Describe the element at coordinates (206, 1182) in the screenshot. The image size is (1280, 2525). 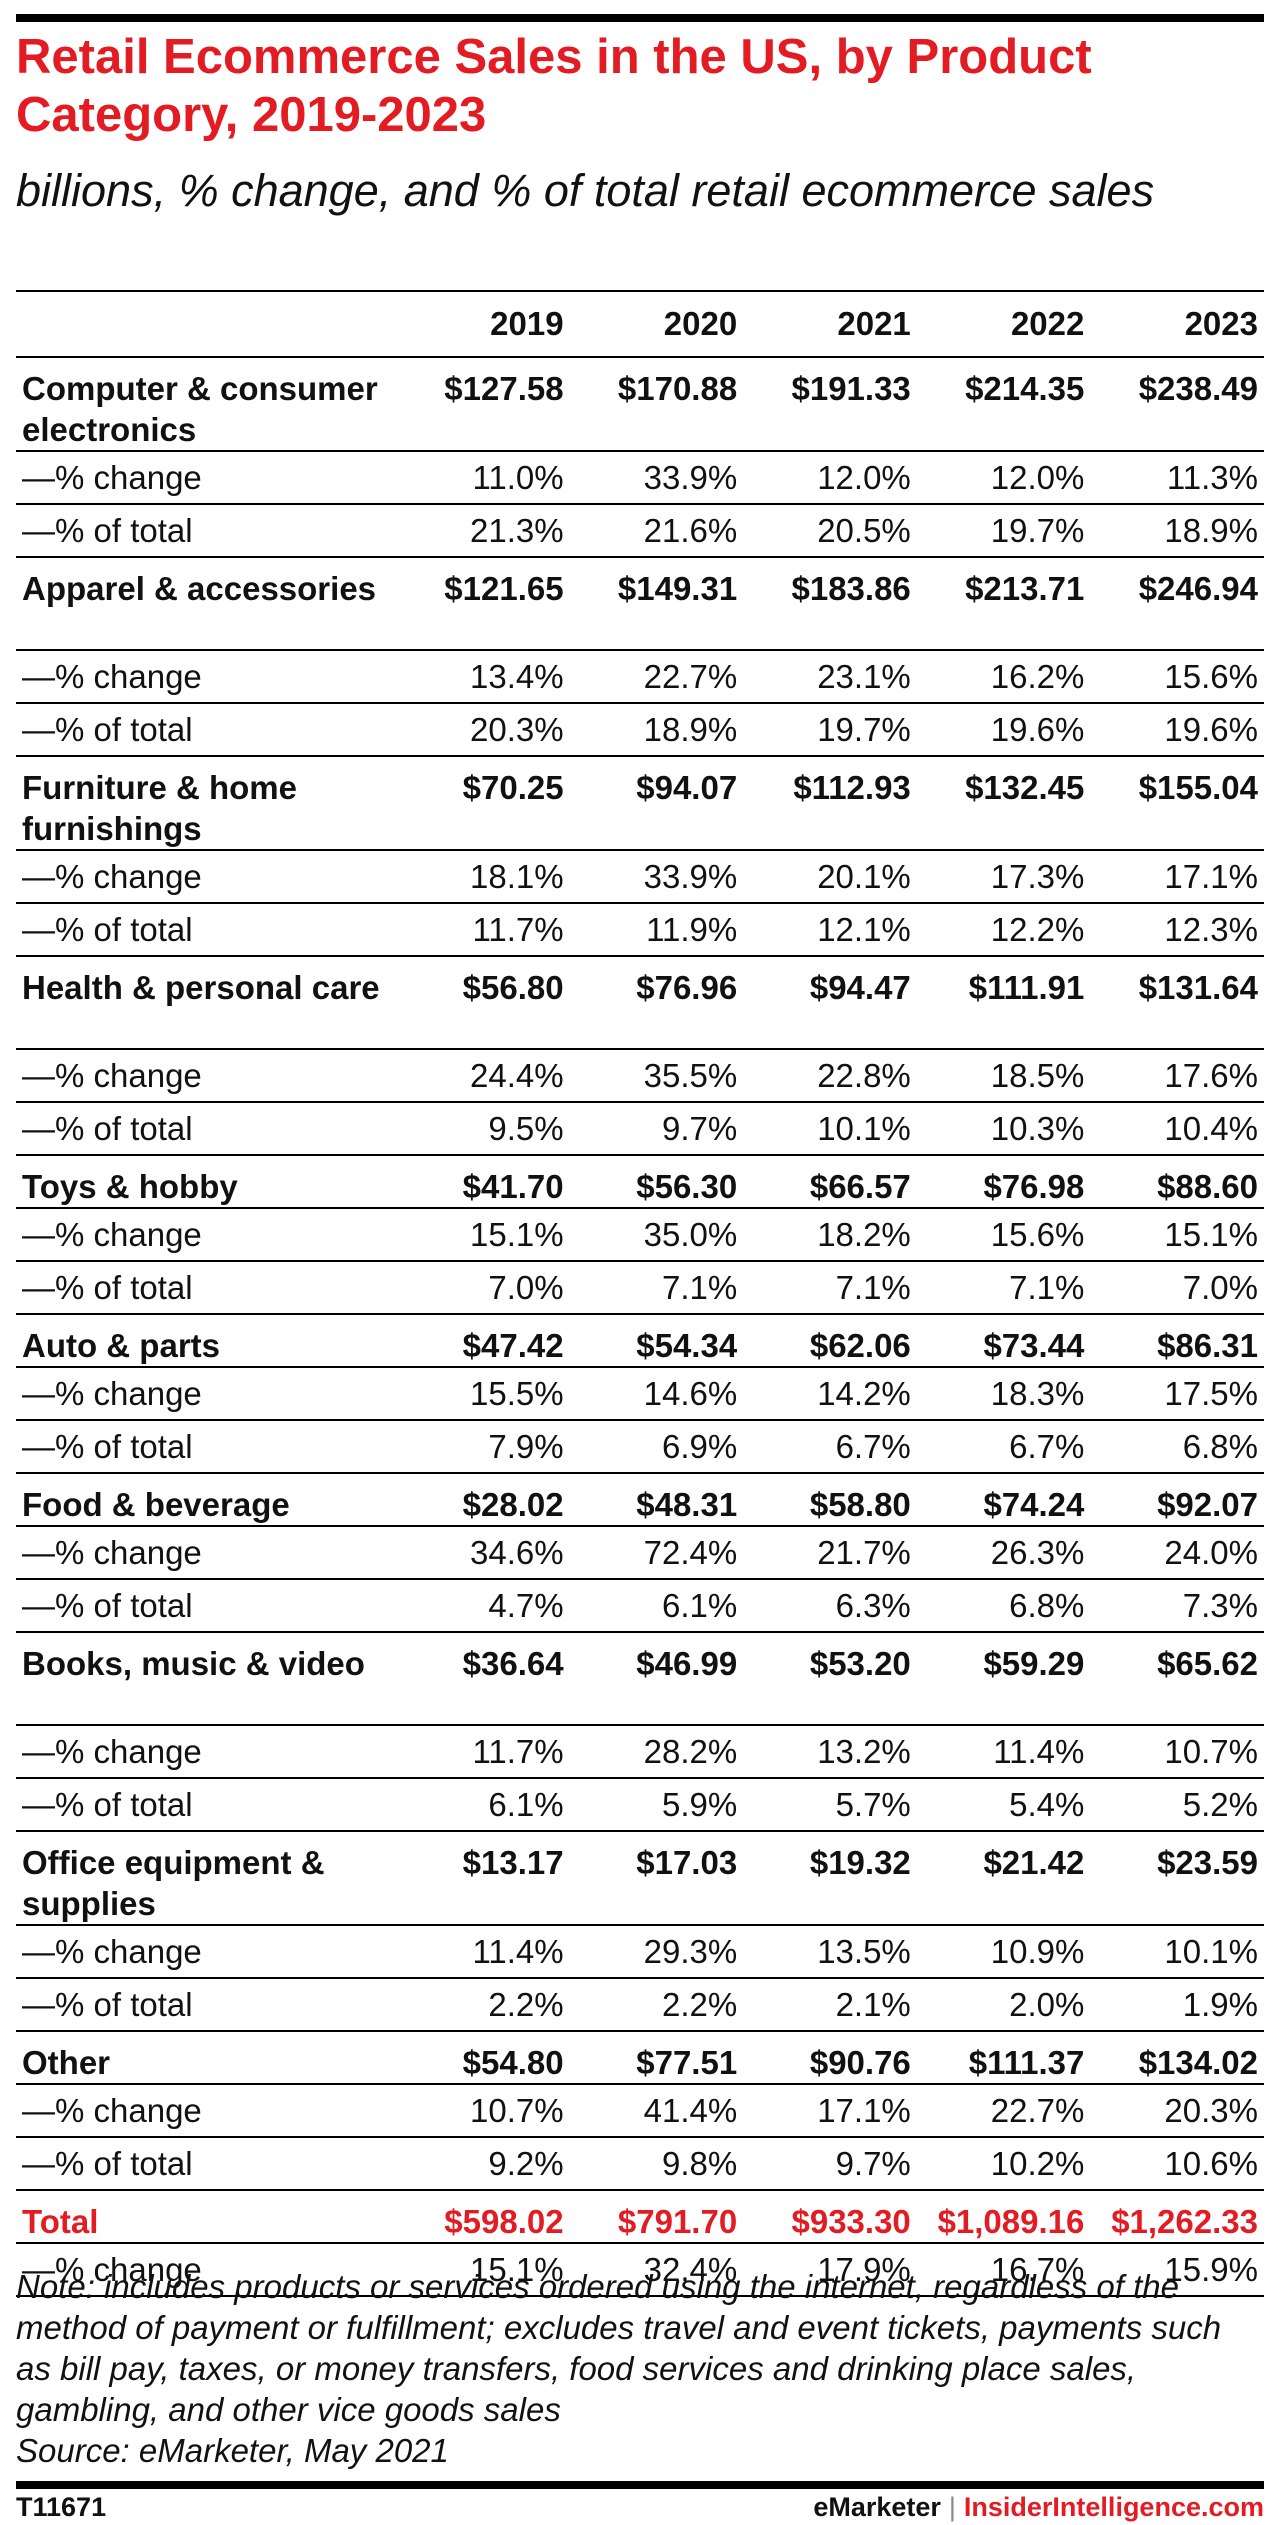
I see `row-label: Toys & hobby` at that location.